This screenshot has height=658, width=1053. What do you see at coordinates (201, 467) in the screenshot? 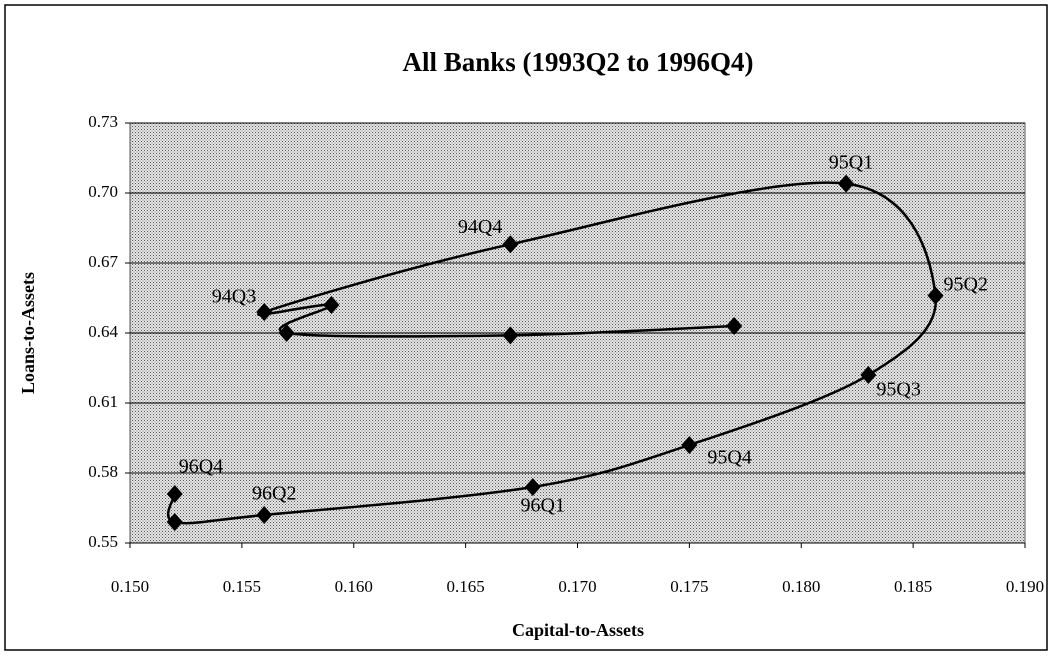
I see `point-label: 96Q4` at bounding box center [201, 467].